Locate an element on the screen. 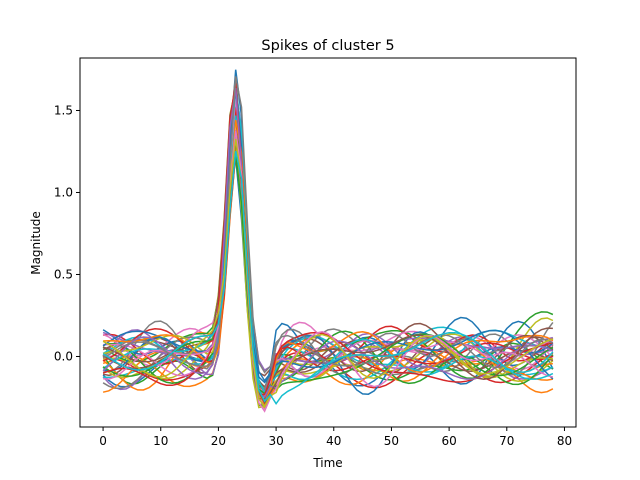 Image resolution: width=640 pixels, height=480 pixels. y-axis: 0.0 0.5 1.0 1.5 is located at coordinates (67, 233).